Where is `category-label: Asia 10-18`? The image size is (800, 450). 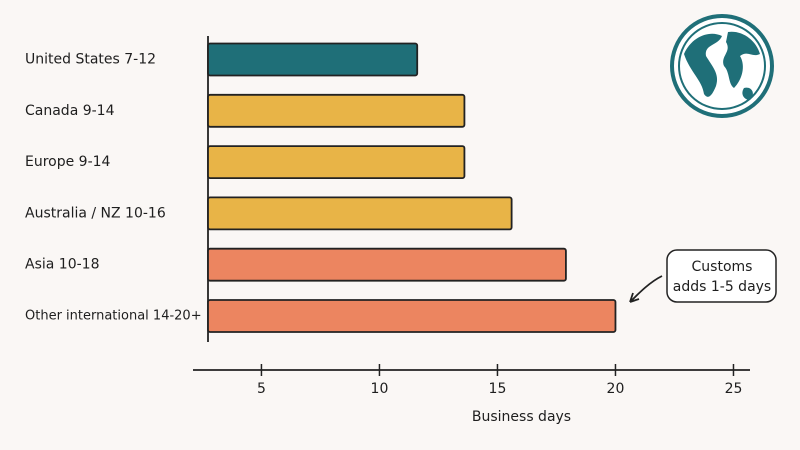 category-label: Asia 10-18 is located at coordinates (62, 265).